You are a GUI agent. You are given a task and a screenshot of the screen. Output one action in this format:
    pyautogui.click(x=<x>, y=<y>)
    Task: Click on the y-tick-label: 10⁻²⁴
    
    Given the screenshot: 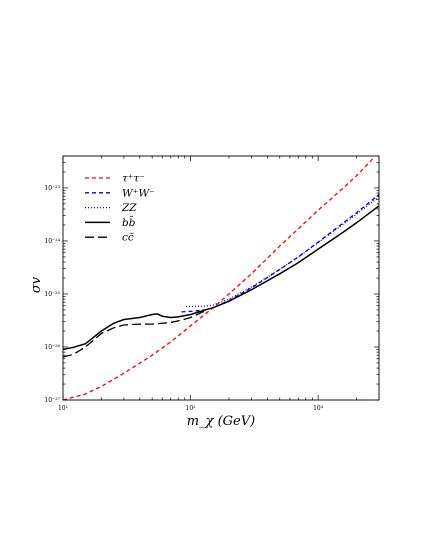 What is the action you would take?
    pyautogui.click(x=52, y=241)
    